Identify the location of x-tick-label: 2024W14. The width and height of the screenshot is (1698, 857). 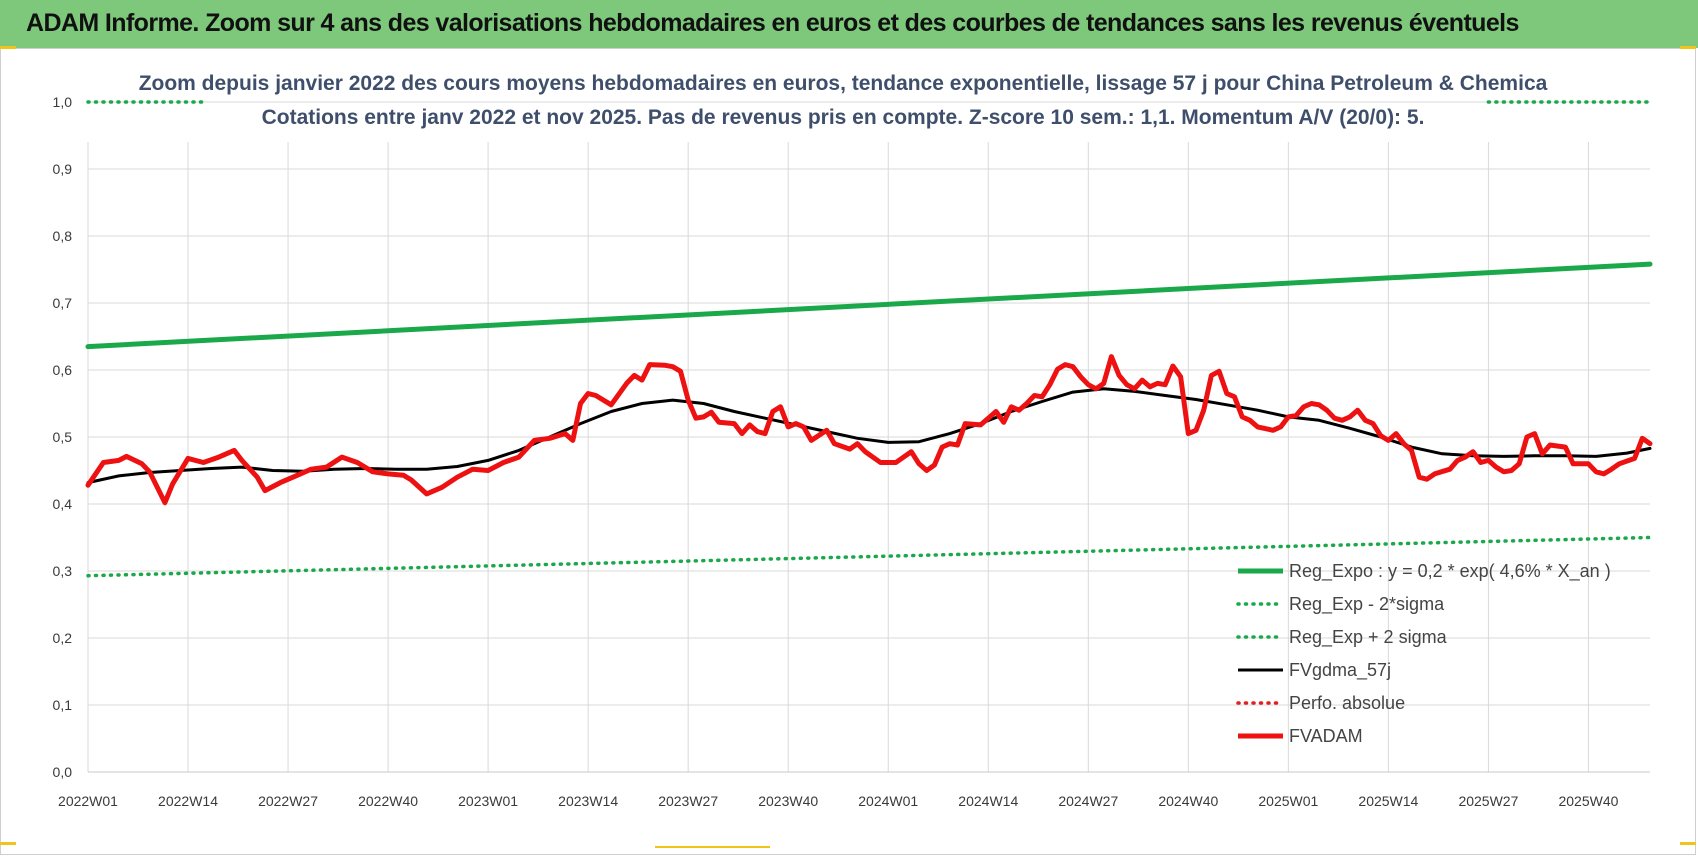
(988, 801).